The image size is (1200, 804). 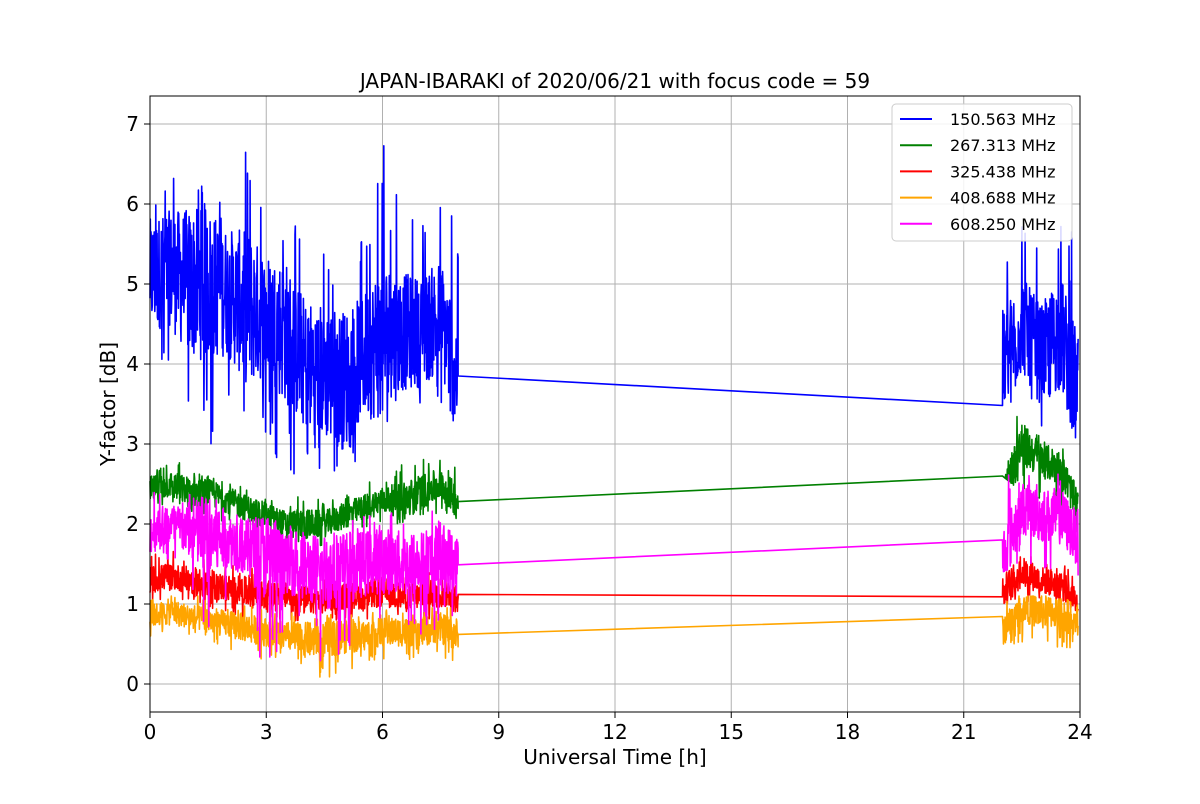 I want to click on legend-label: 608.250 MHz, so click(x=1002, y=224).